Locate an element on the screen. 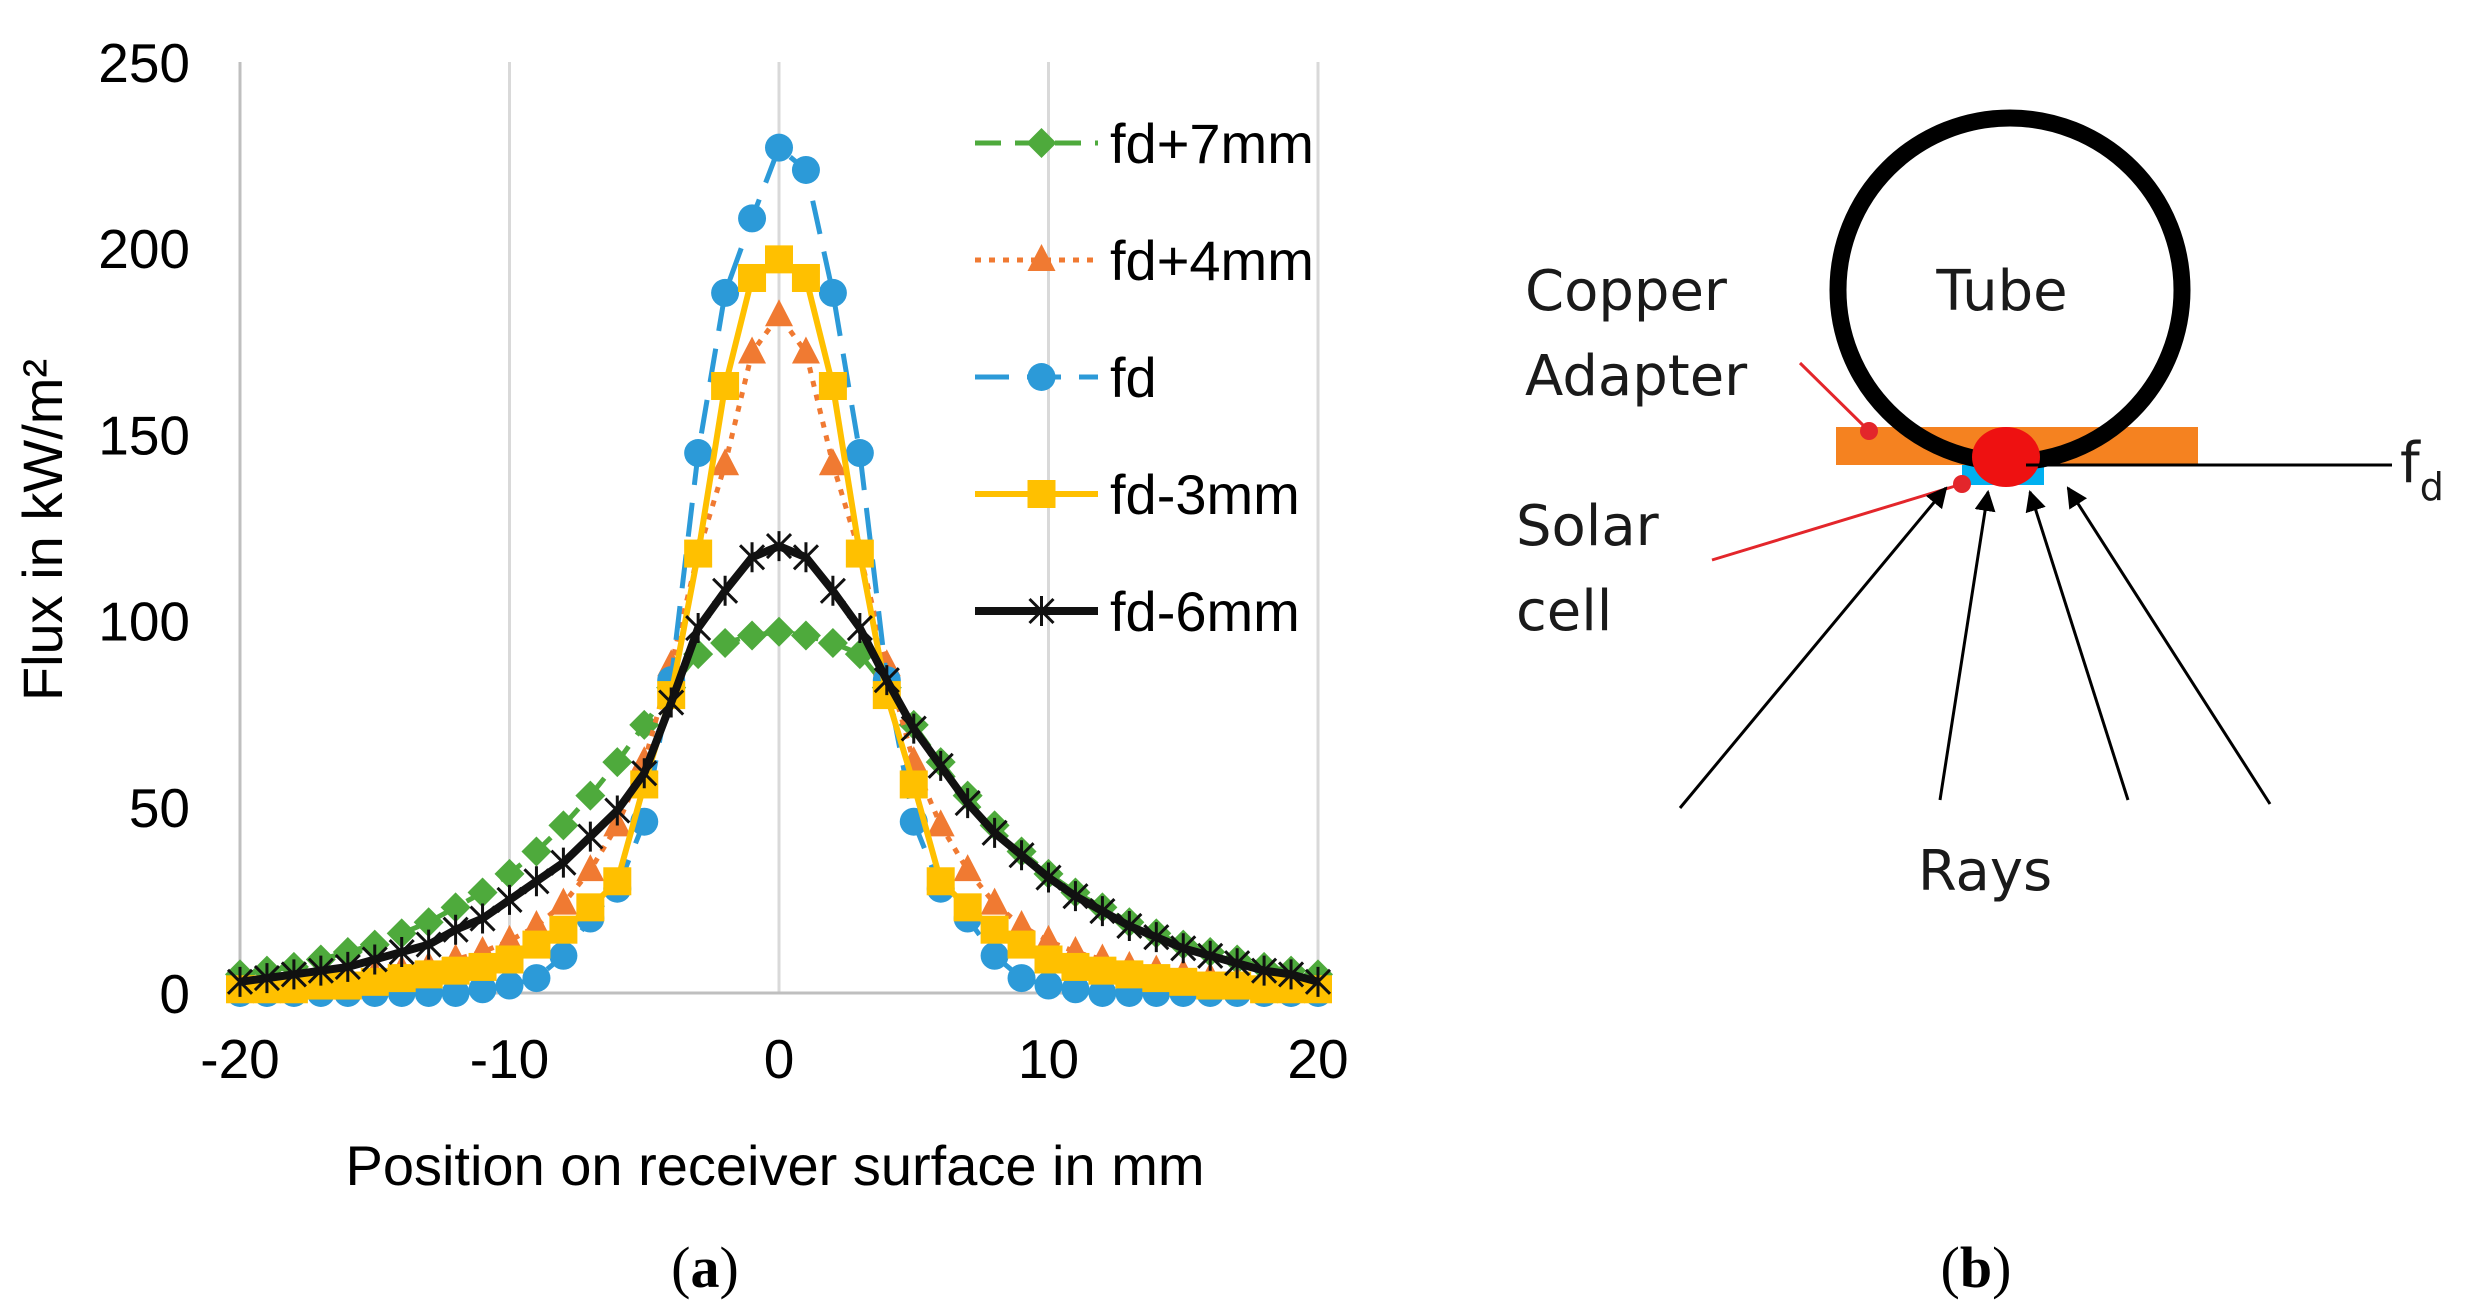 This screenshot has width=2490, height=1309. caption-a: (a) is located at coordinates (705, 1267).